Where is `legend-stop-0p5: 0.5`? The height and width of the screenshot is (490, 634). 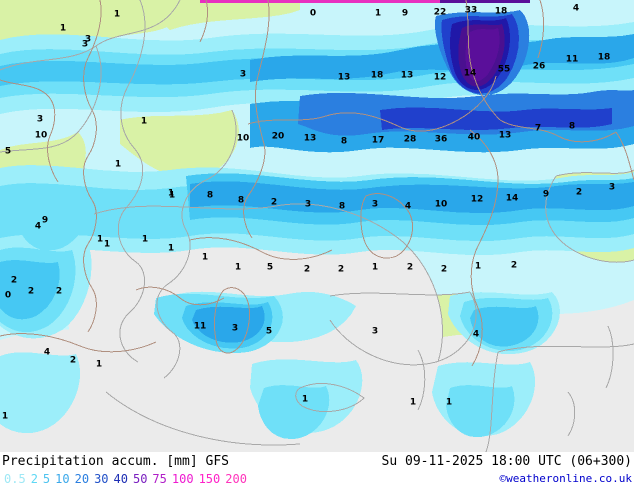
legend-stop-0p5: 0.5 is located at coordinates (15, 479).